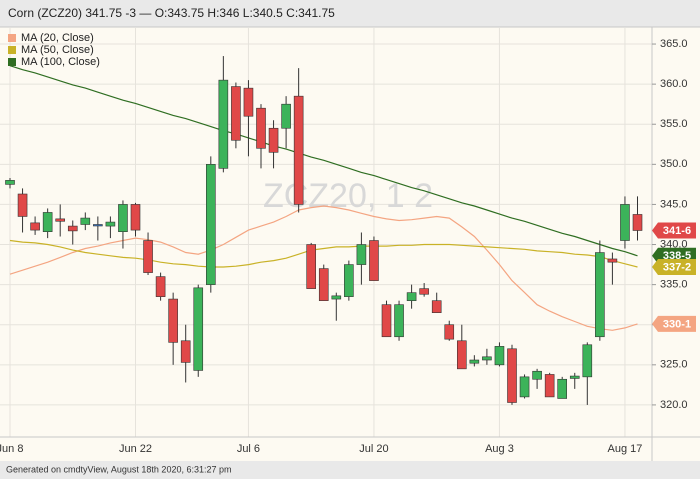  I want to click on price-tag-label: 330-1, so click(677, 324).